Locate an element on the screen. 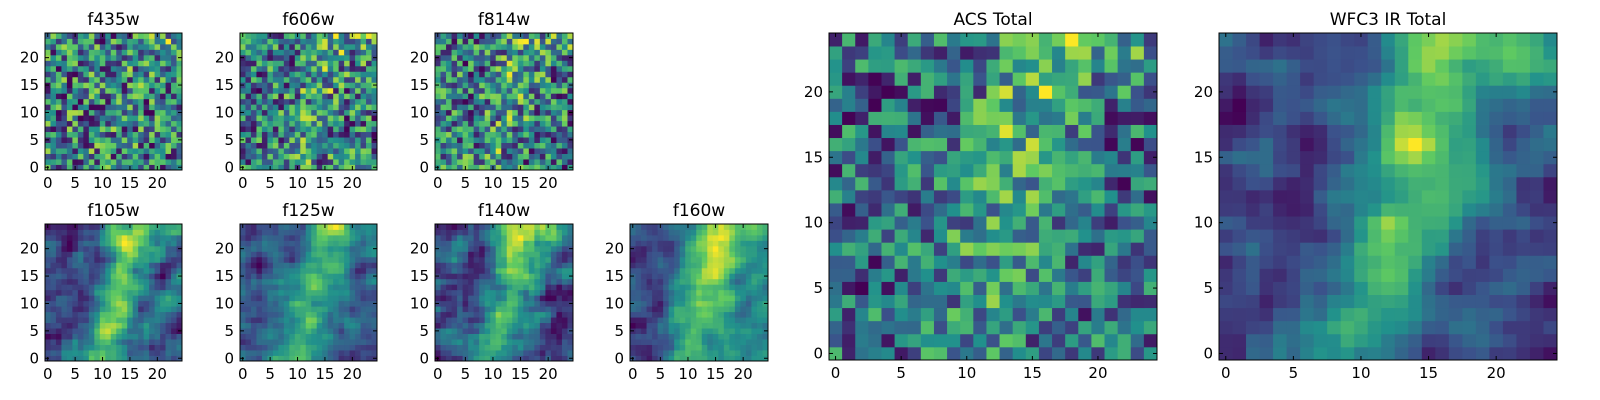 The width and height of the screenshot is (1600, 400). x-tick-label: 20 is located at coordinates (352, 183).